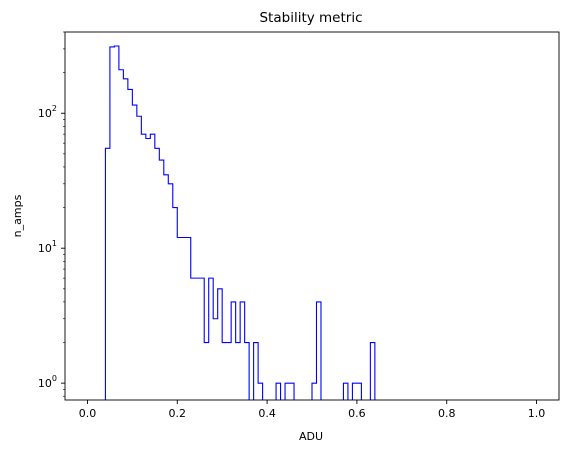  What do you see at coordinates (51, 214) in the screenshot?
I see `y-axis: 10⁰ 10¹ 10²` at bounding box center [51, 214].